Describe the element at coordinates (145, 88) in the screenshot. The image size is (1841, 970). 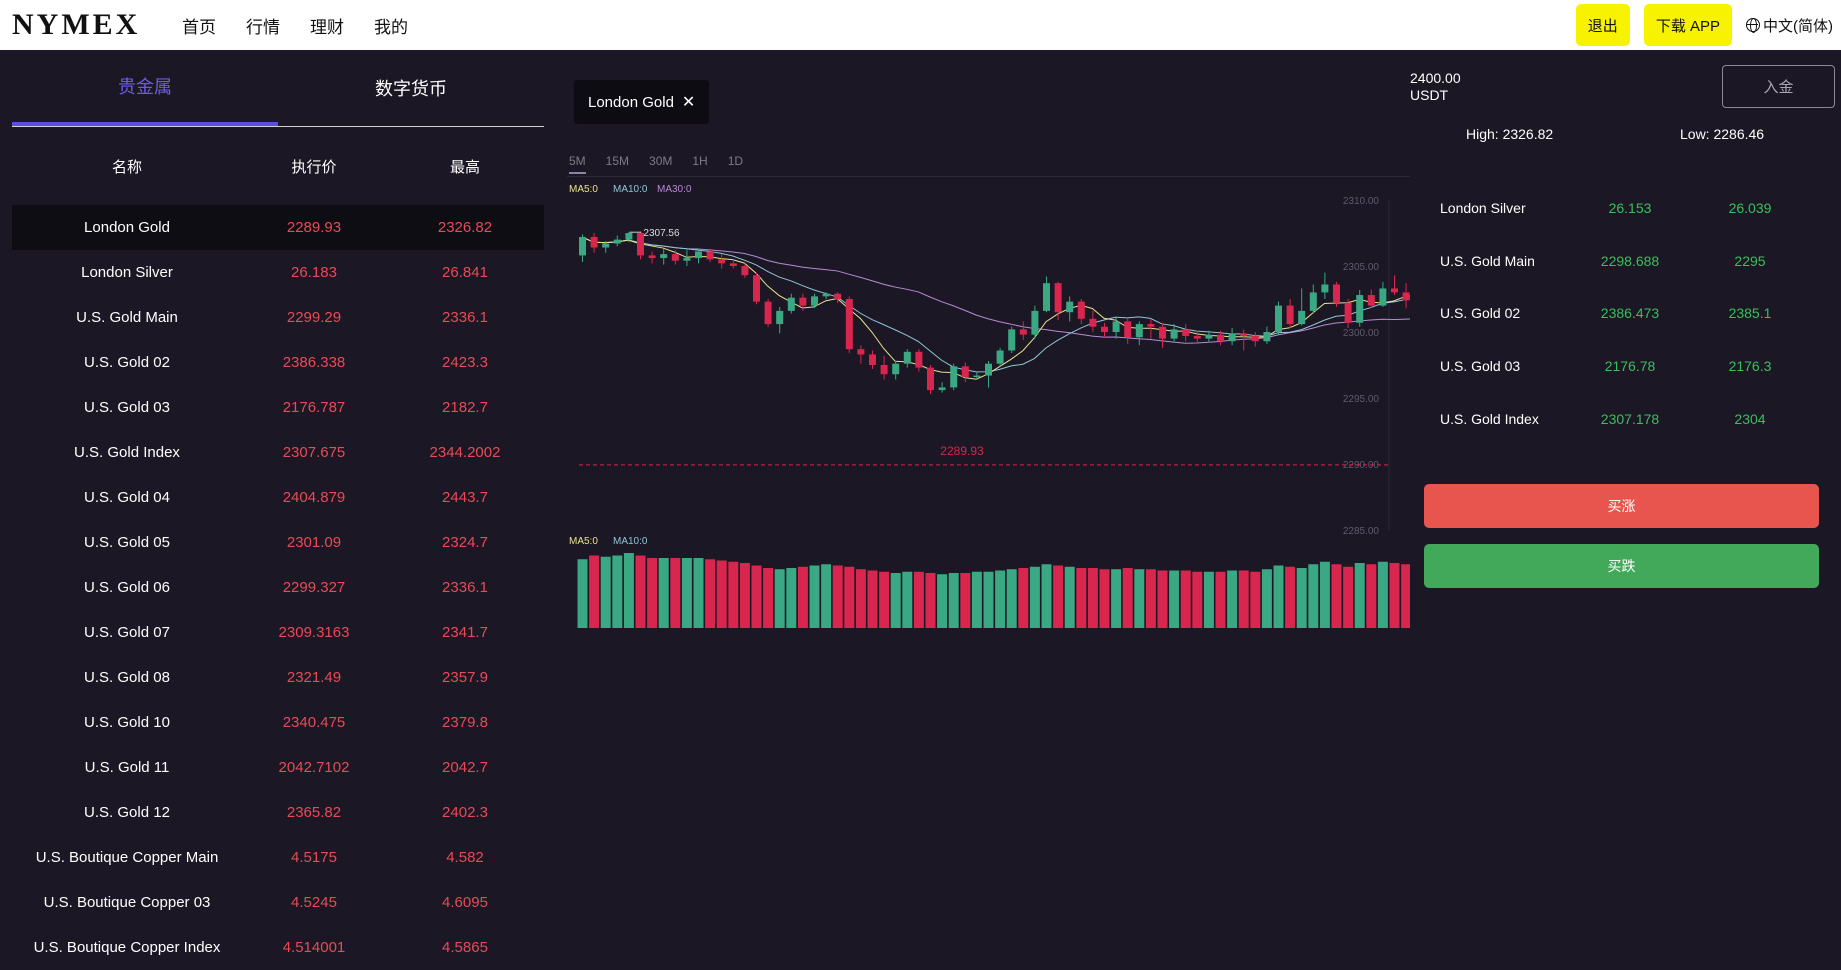
I see `tab-precious-metals: 贵金属` at that location.